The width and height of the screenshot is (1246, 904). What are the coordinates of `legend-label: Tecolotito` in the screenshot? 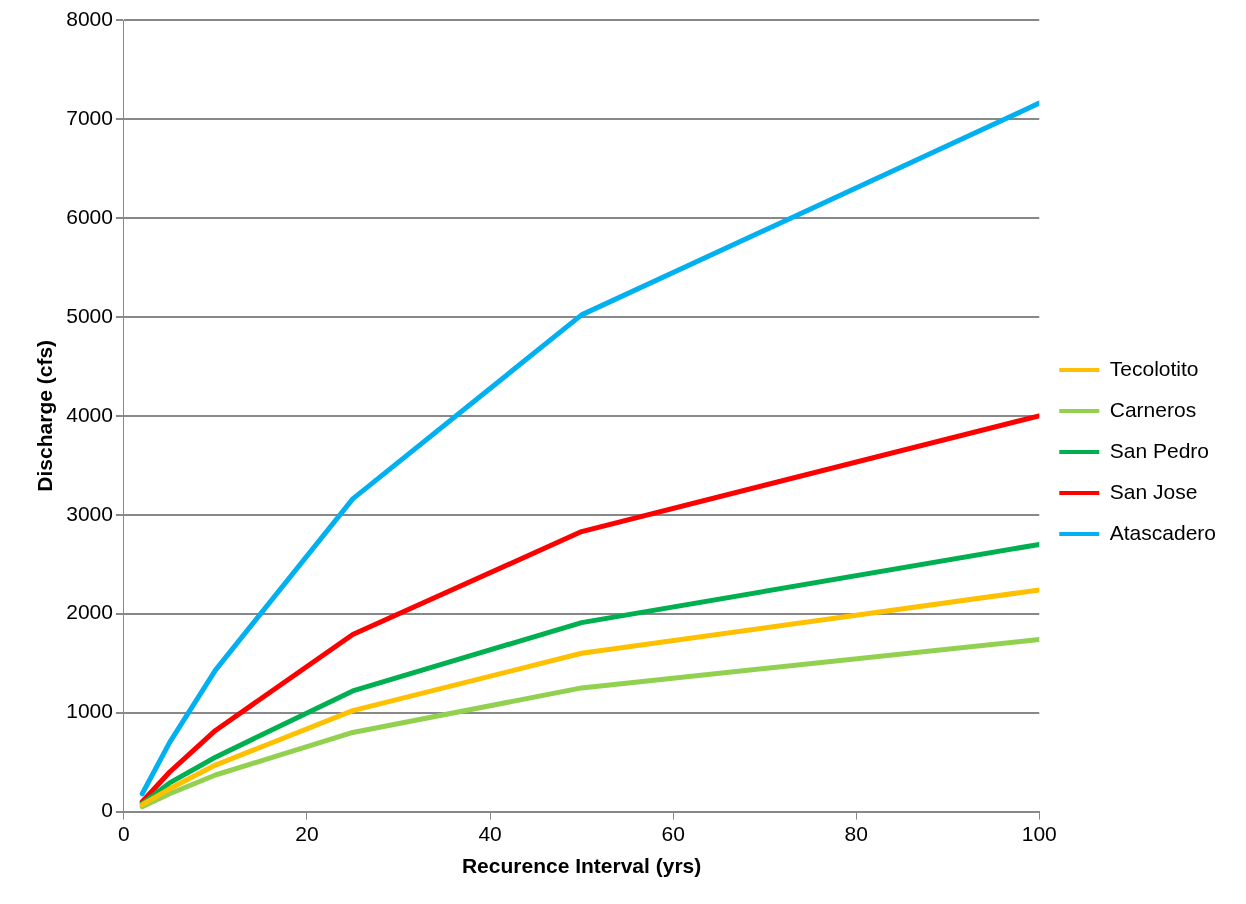 It's located at (1154, 368).